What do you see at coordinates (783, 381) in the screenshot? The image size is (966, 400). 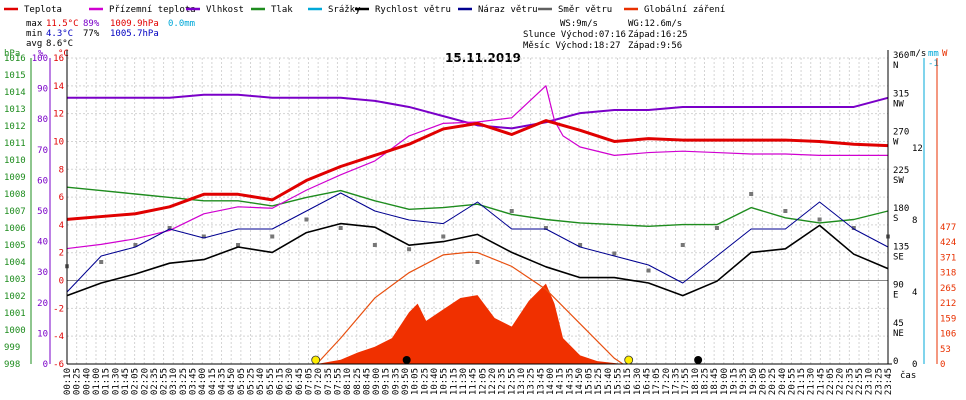 I see `x-tick-label: 20:40` at bounding box center [783, 381].